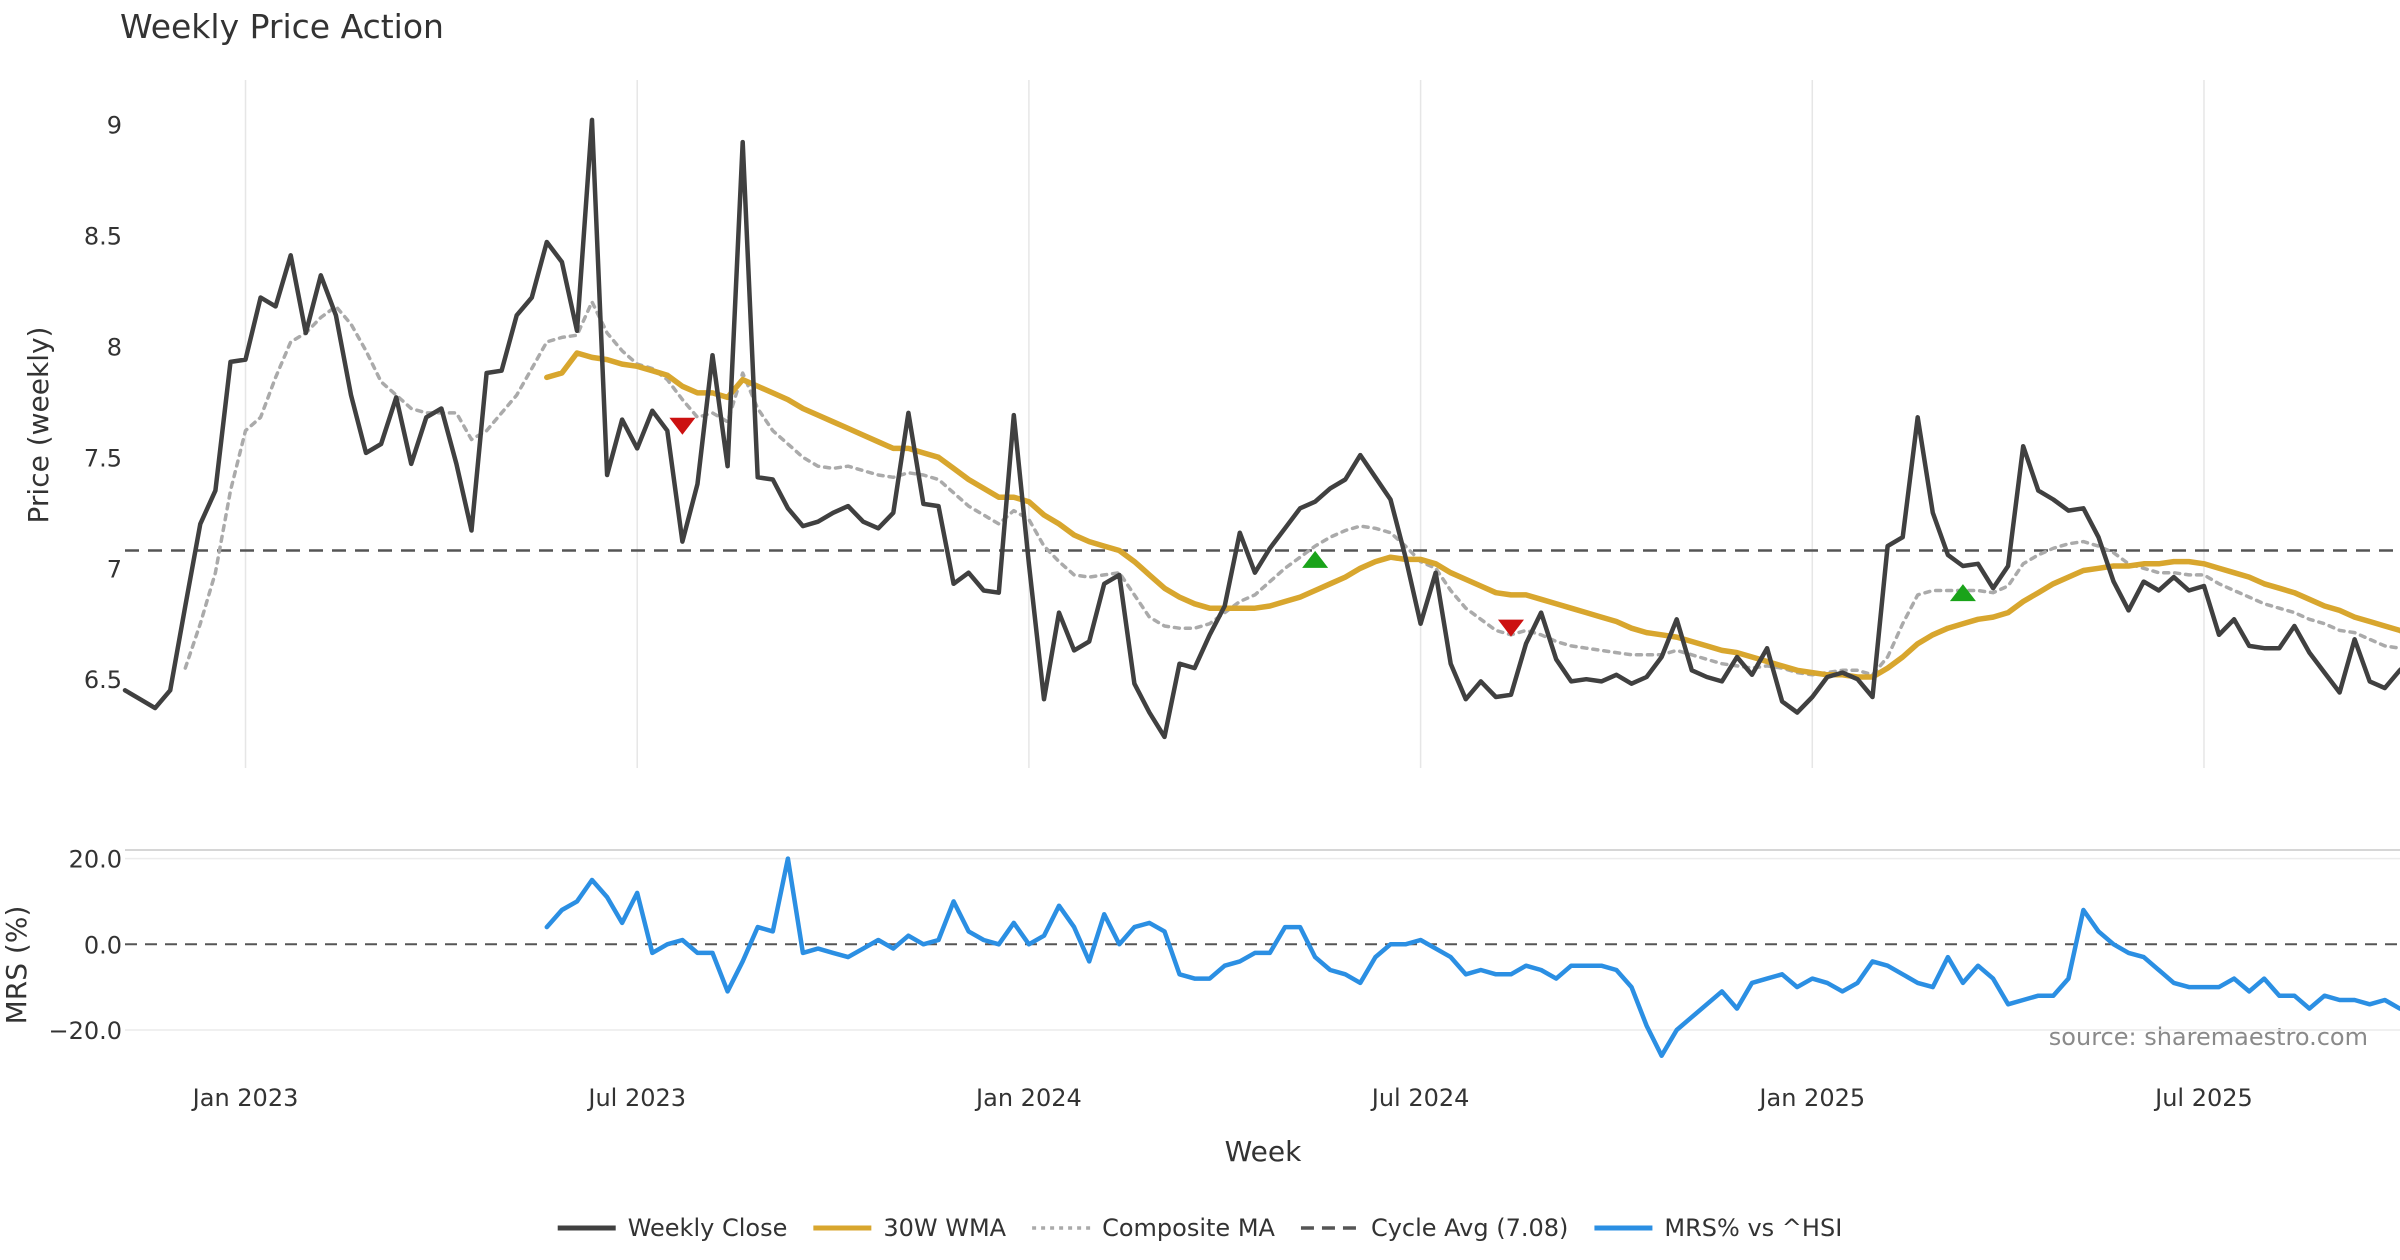  I want to click on mrs-y-tick-label: 20.0, so click(95, 860).